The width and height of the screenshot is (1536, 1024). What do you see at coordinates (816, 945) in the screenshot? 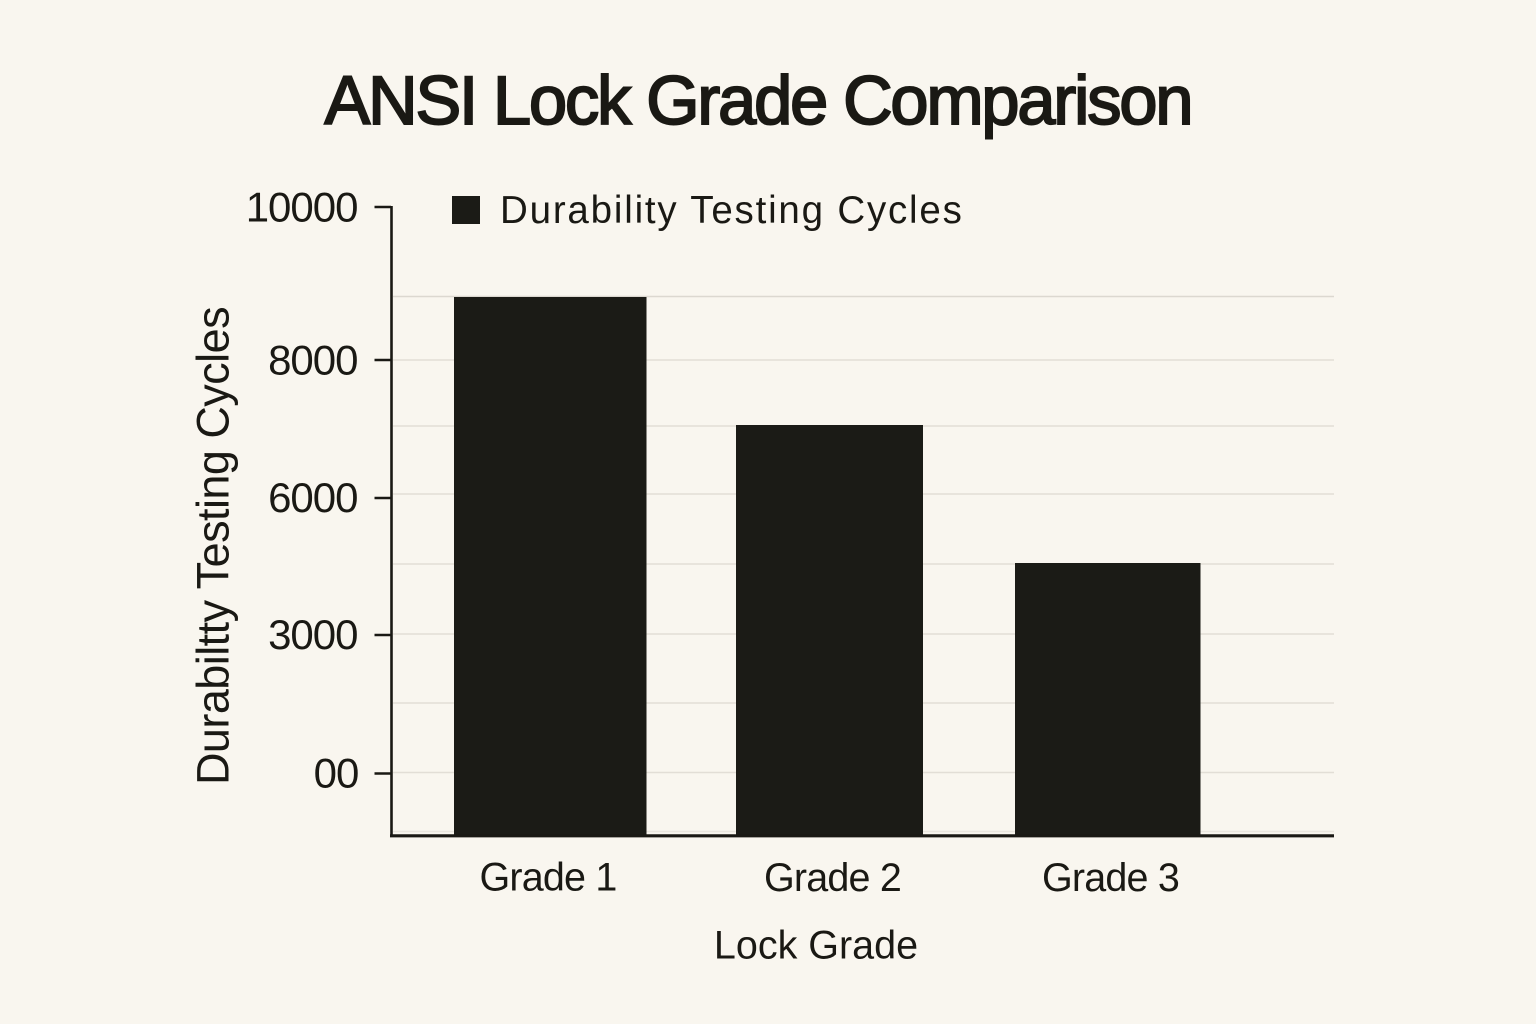
I see `svg-text: Lock Grade` at bounding box center [816, 945].